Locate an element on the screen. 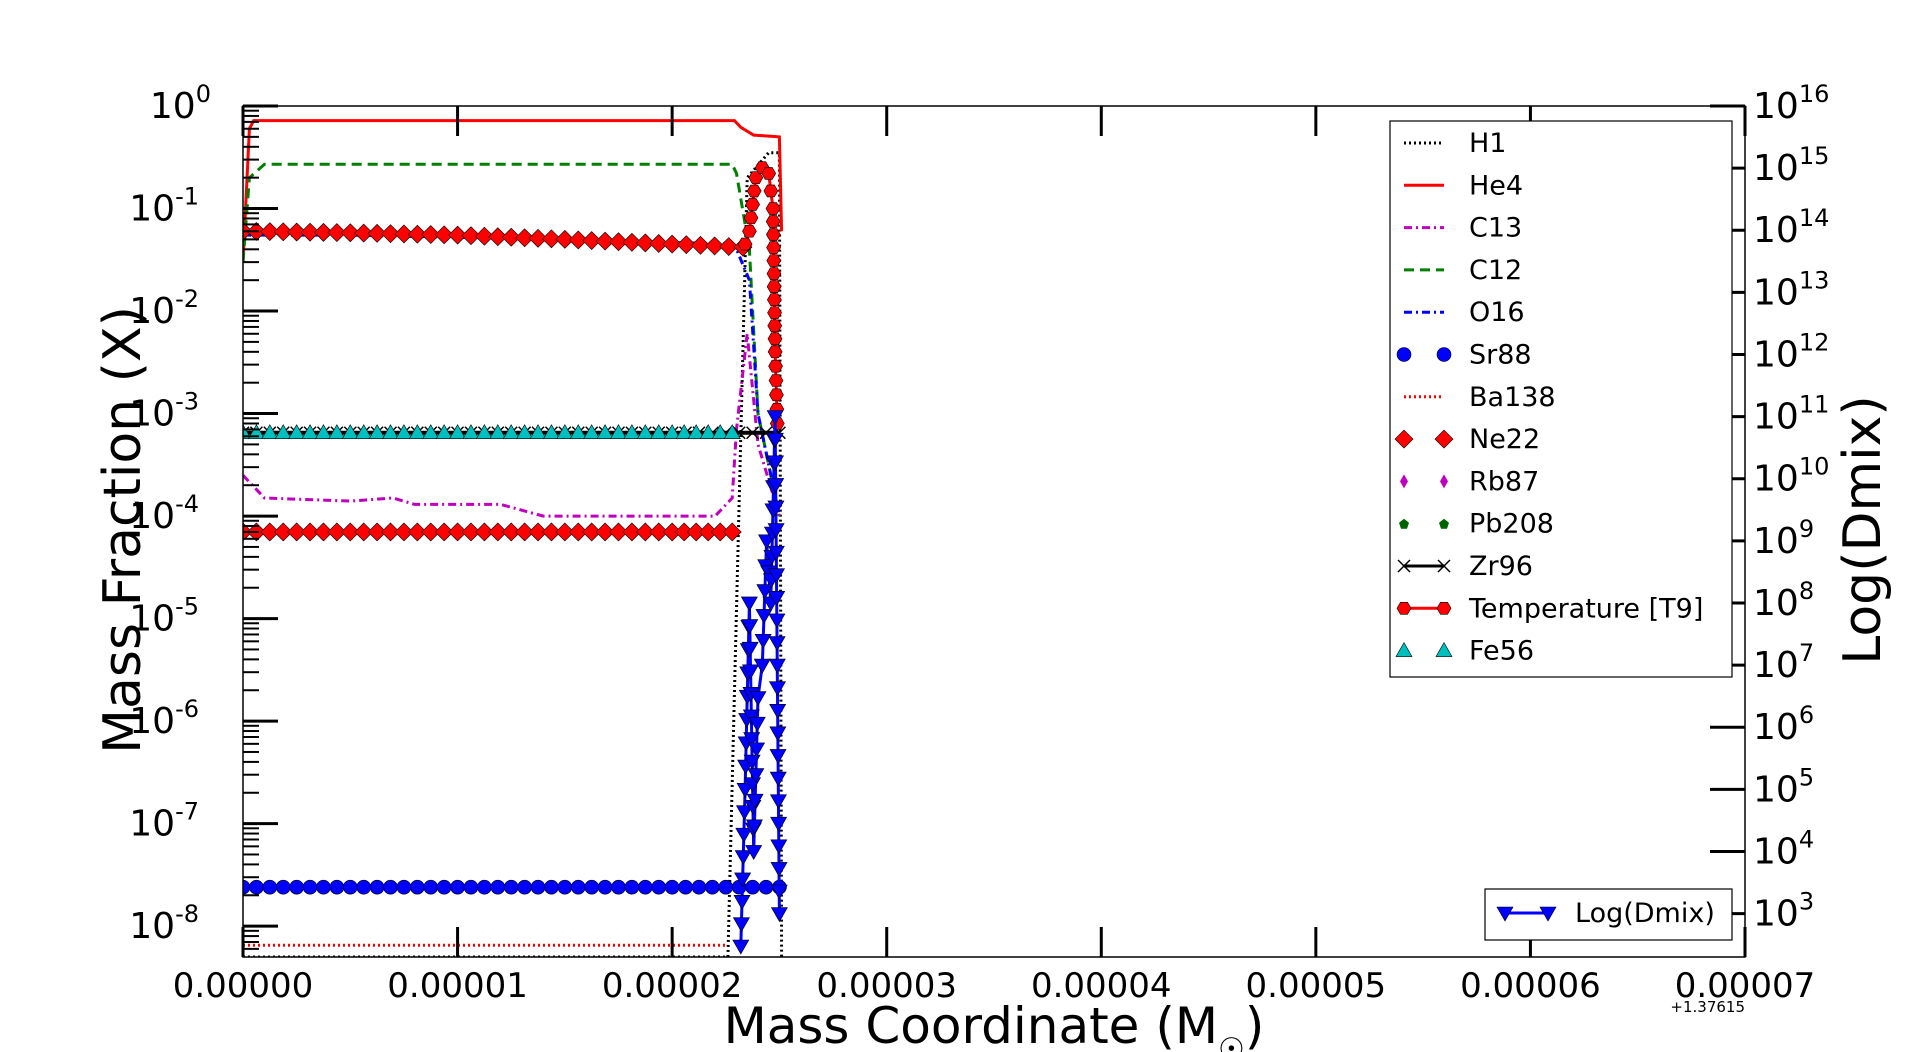 The height and width of the screenshot is (1052, 1918). legend2-label: Log(Dmix) is located at coordinates (1645, 913).